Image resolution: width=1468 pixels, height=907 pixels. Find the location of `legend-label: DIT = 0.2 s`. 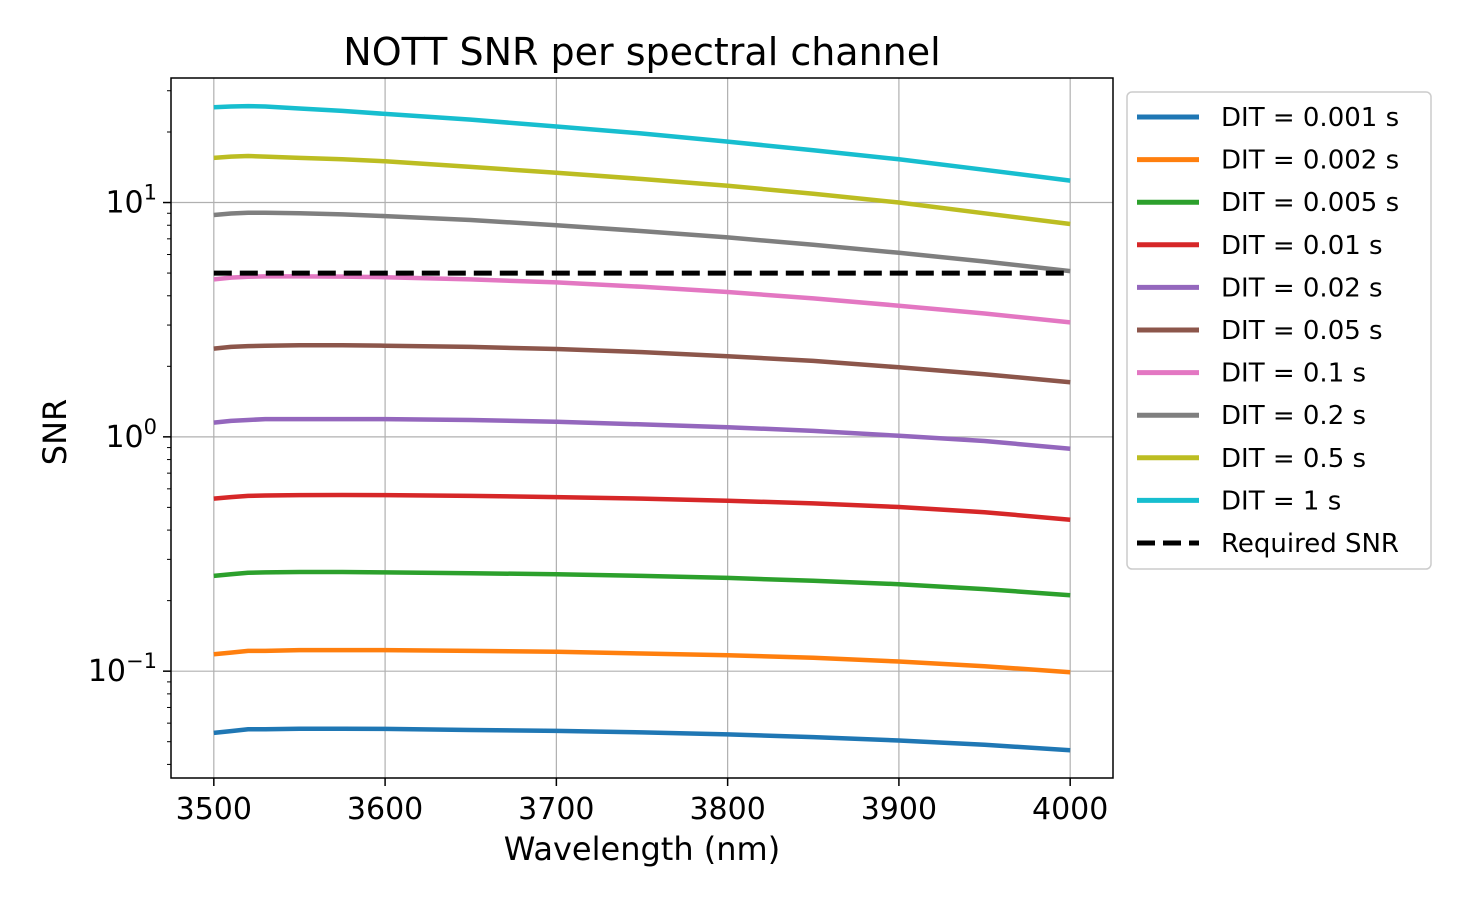

legend-label: DIT = 0.2 s is located at coordinates (1293, 416).